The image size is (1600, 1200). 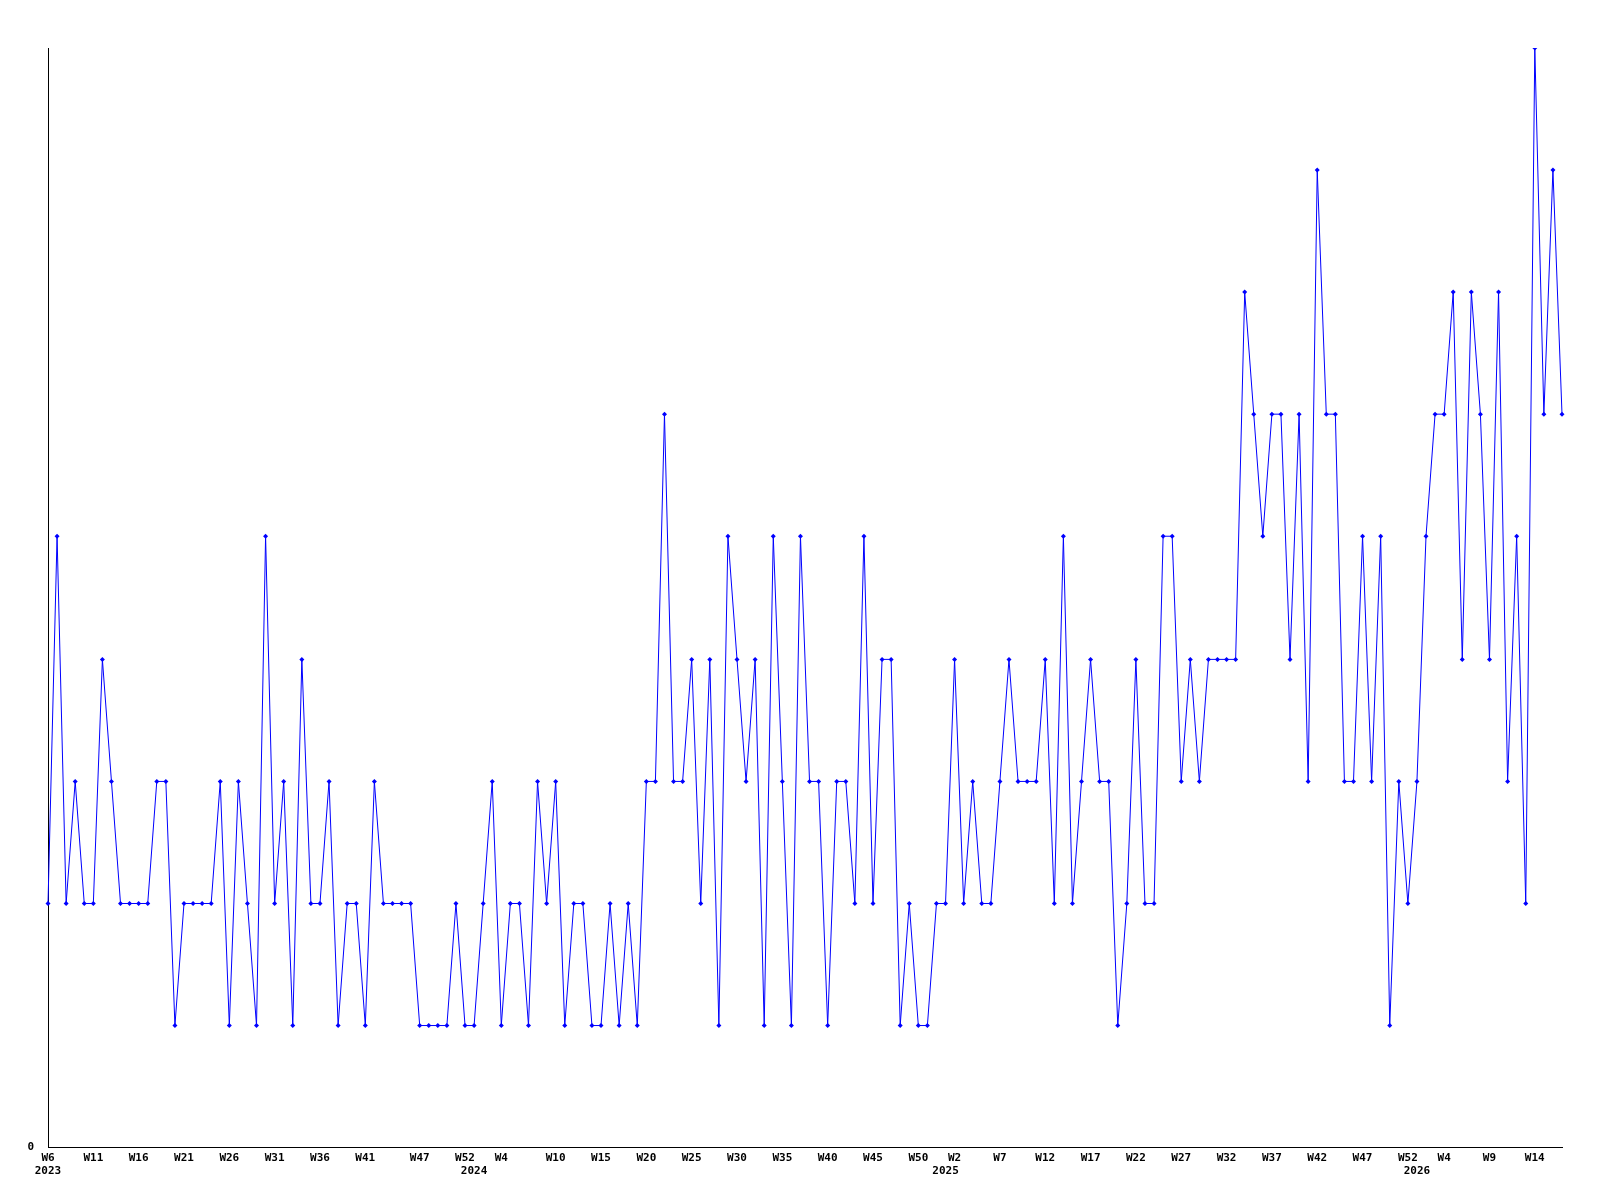 I want to click on x-tick-label: W41, so click(x=365, y=1158).